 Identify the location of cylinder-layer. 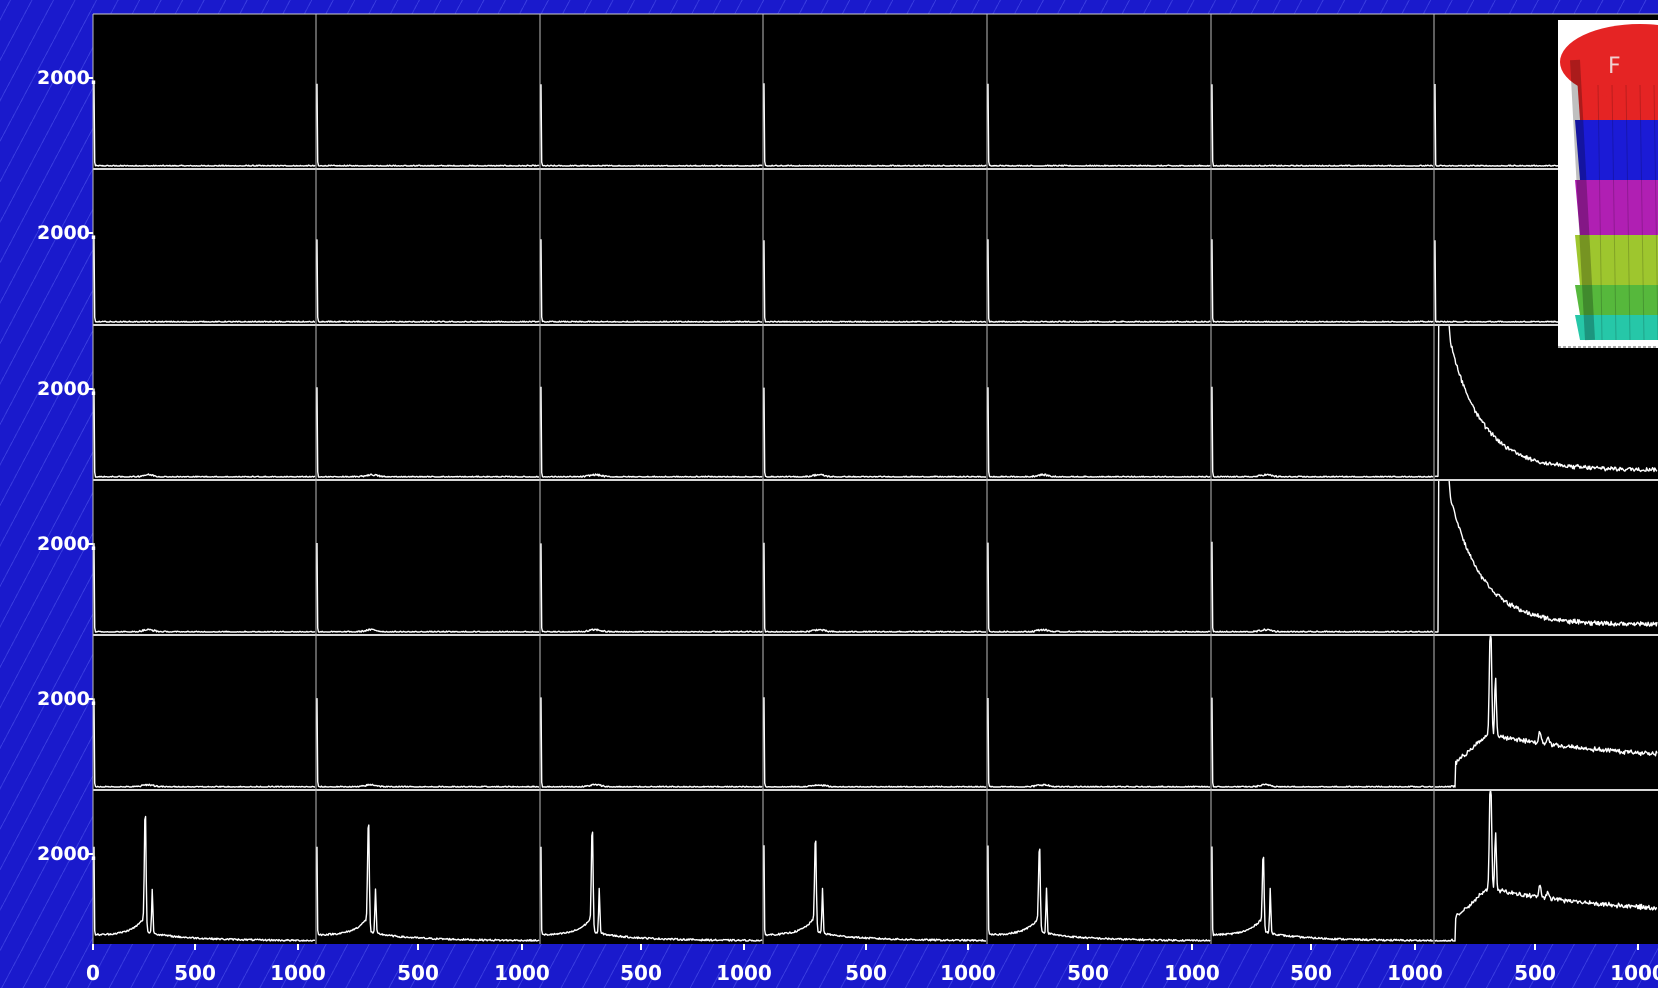
(1616, 150).